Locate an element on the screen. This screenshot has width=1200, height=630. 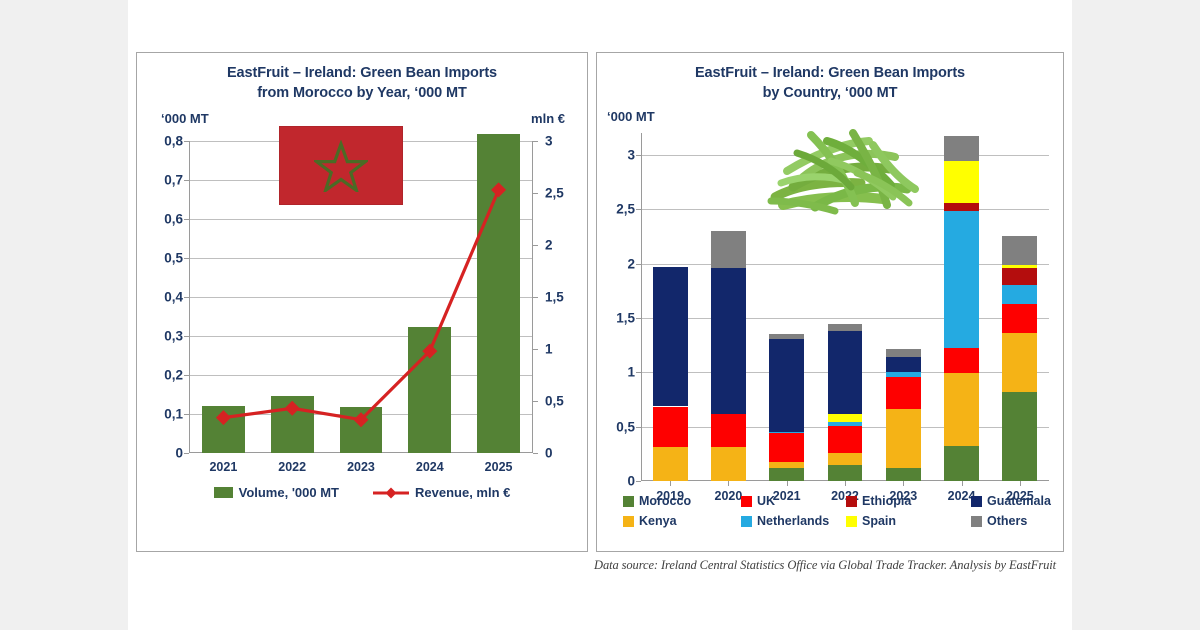
segment-morocco-2025 is located at coordinates (1020, 436).